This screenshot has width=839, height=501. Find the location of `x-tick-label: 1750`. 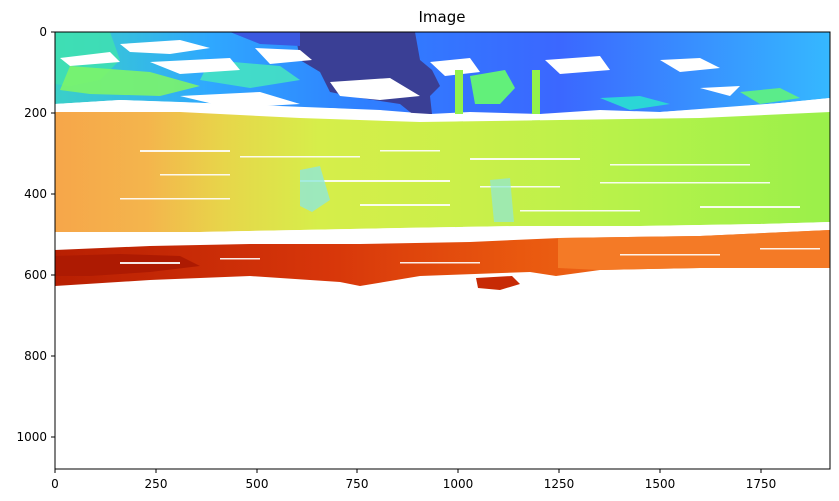

x-tick-label: 1750 is located at coordinates (761, 484).